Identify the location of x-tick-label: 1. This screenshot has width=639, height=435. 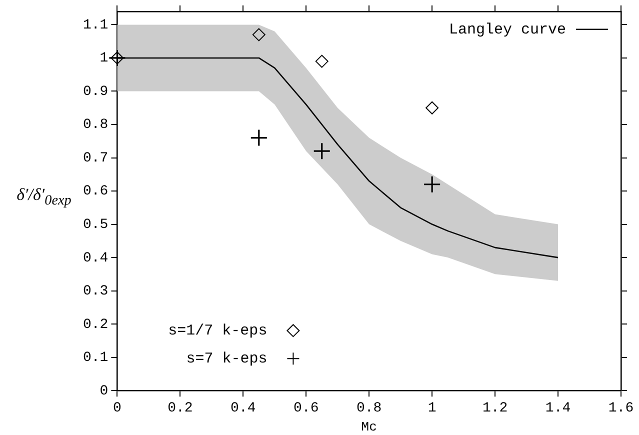
(432, 408).